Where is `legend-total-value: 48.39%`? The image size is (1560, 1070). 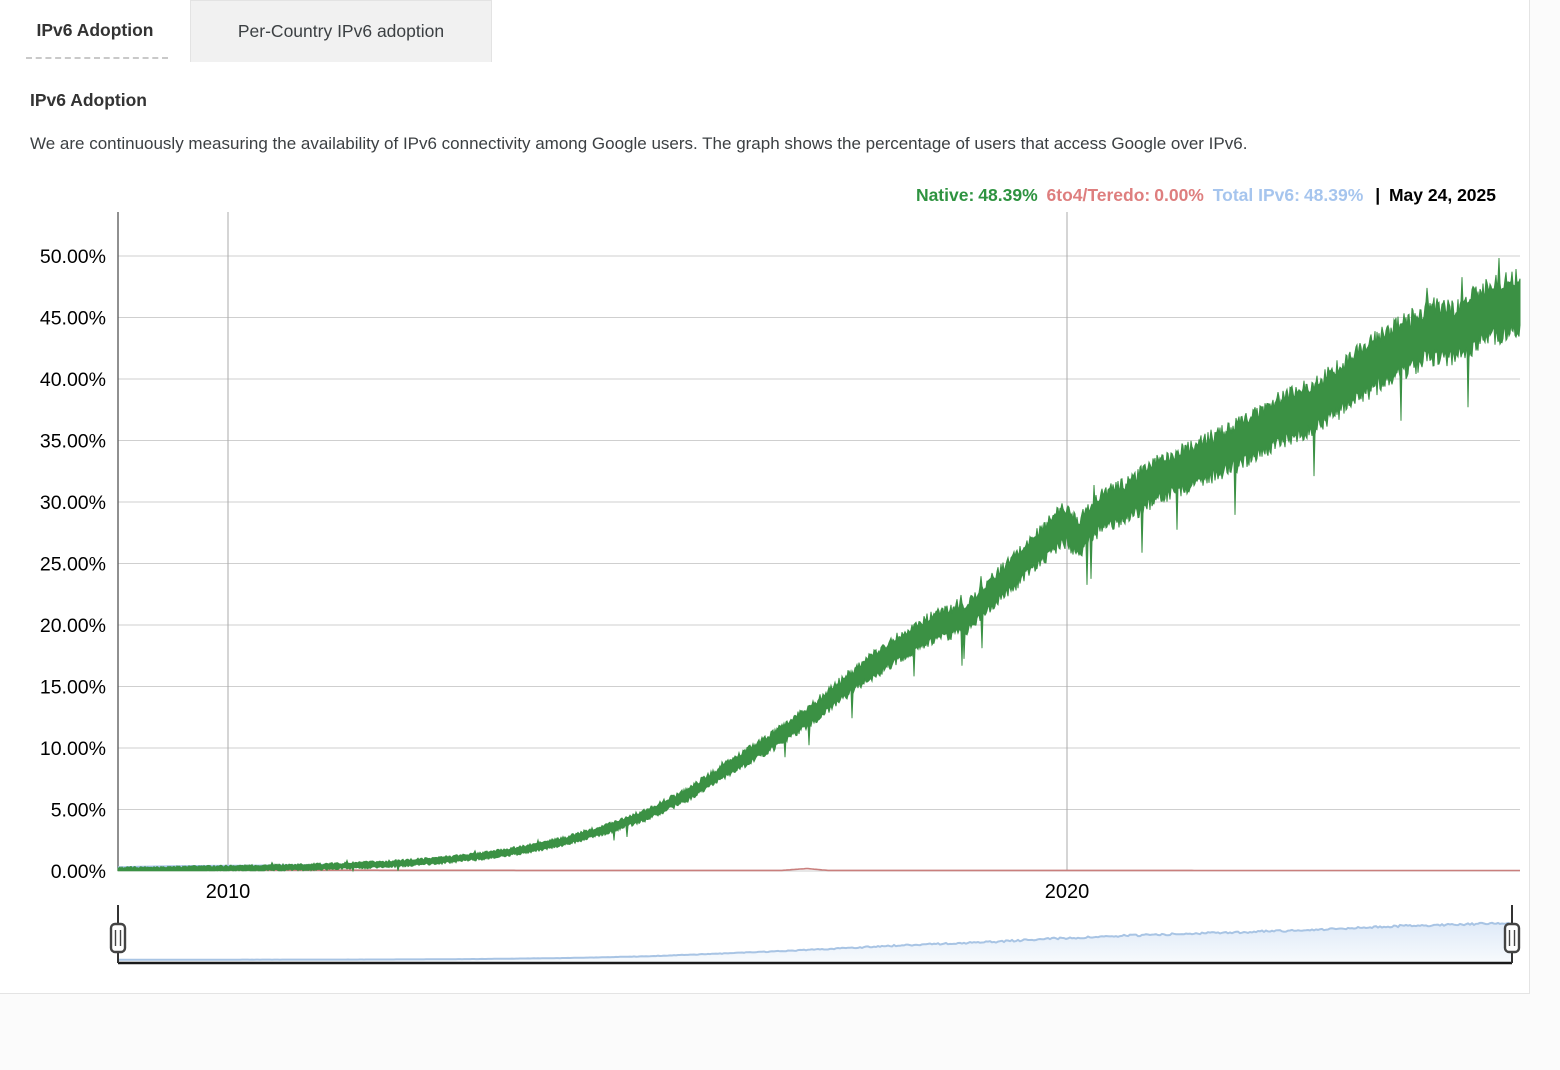 legend-total-value: 48.39% is located at coordinates (1333, 195).